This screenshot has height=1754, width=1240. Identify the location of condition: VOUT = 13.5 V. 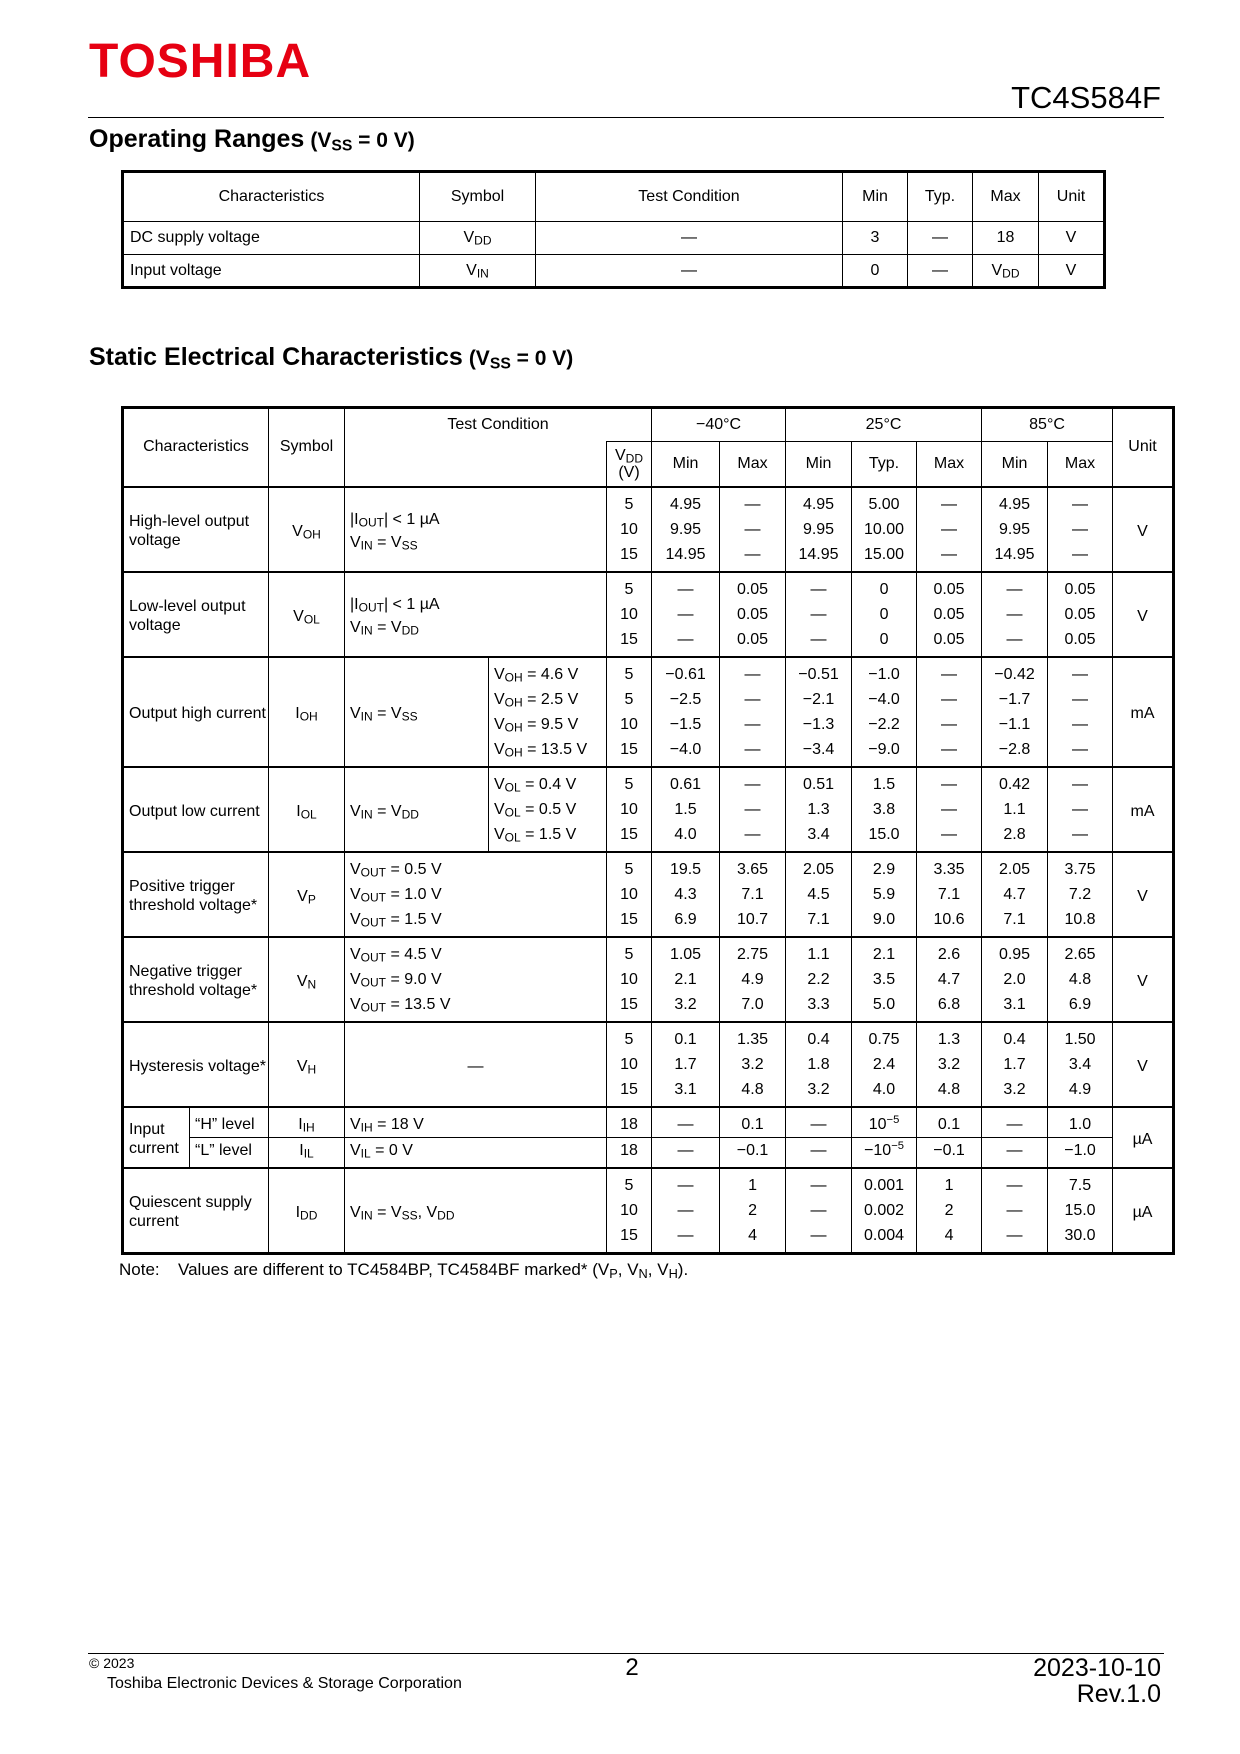
(475, 1006).